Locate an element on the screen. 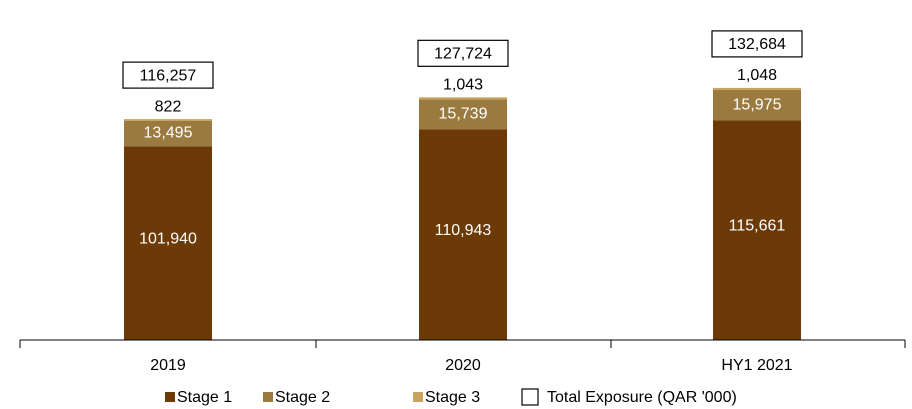  data-label-stage-2-2020: 15,739 is located at coordinates (463, 113).